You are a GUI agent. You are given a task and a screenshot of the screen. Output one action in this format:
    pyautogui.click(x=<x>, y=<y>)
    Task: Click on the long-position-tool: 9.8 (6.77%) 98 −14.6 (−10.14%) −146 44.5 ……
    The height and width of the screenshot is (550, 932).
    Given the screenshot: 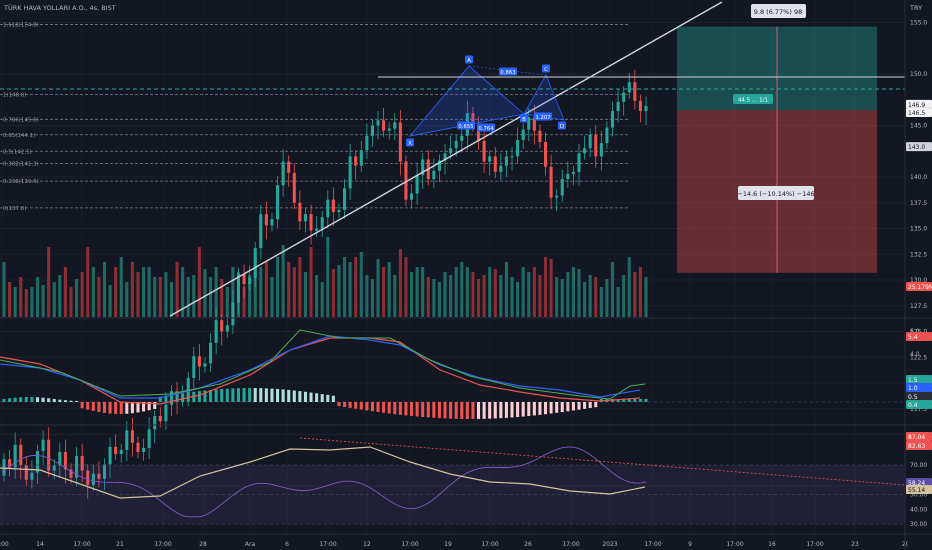 What is the action you would take?
    pyautogui.click(x=777, y=138)
    